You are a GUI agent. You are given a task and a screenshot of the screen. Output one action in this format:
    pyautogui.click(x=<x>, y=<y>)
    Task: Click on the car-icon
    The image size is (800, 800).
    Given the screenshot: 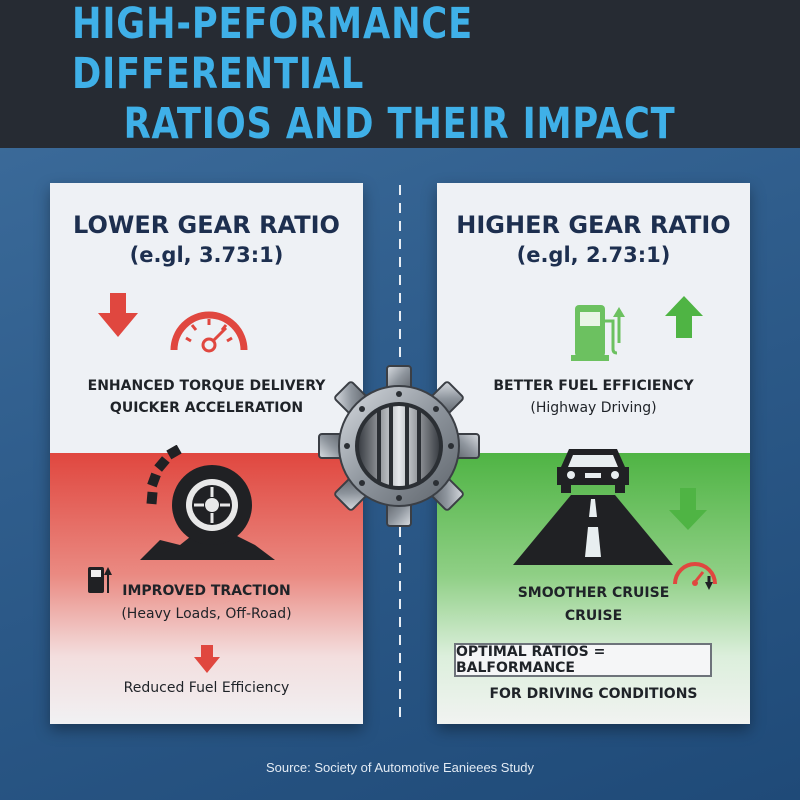 What is the action you would take?
    pyautogui.click(x=593, y=471)
    